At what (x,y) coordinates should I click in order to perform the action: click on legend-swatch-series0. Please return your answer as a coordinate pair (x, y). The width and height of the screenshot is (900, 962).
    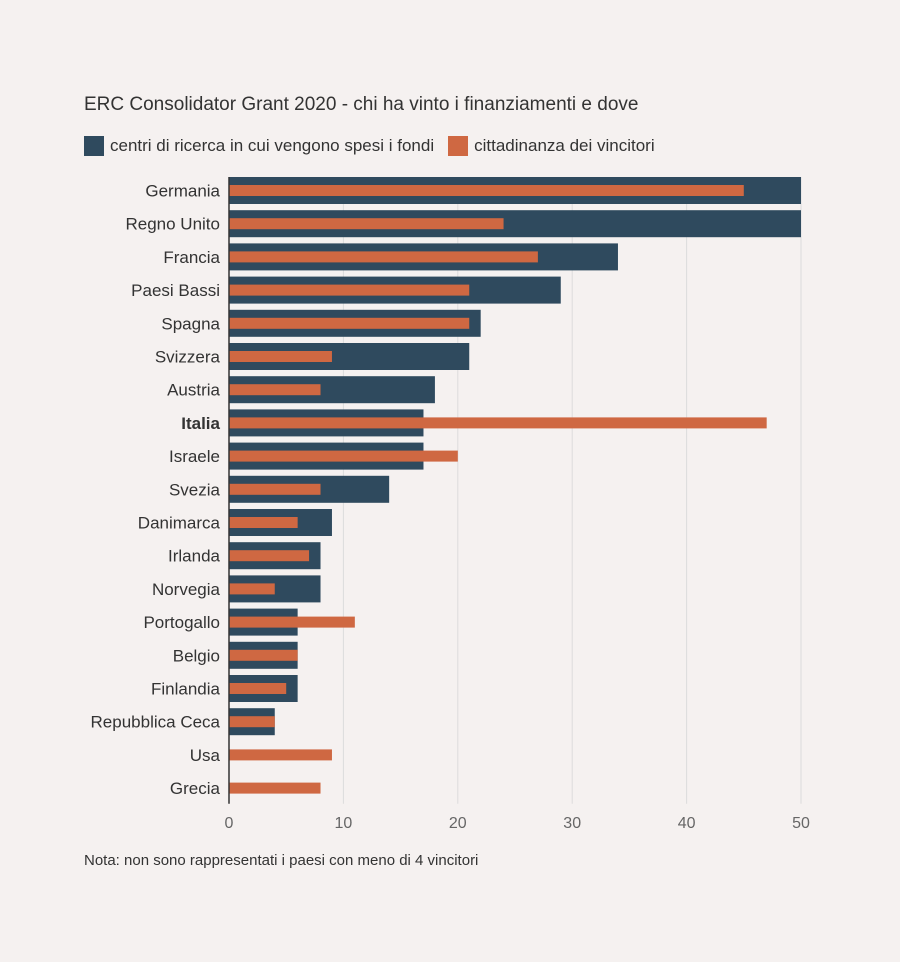
    Looking at the image, I should click on (94, 146).